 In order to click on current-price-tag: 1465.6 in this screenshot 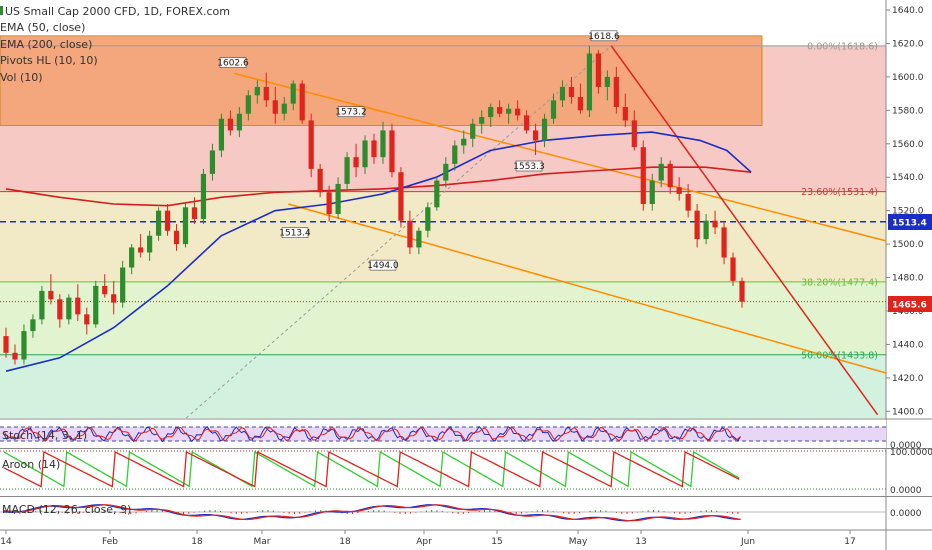, I will do `click(909, 306)`.